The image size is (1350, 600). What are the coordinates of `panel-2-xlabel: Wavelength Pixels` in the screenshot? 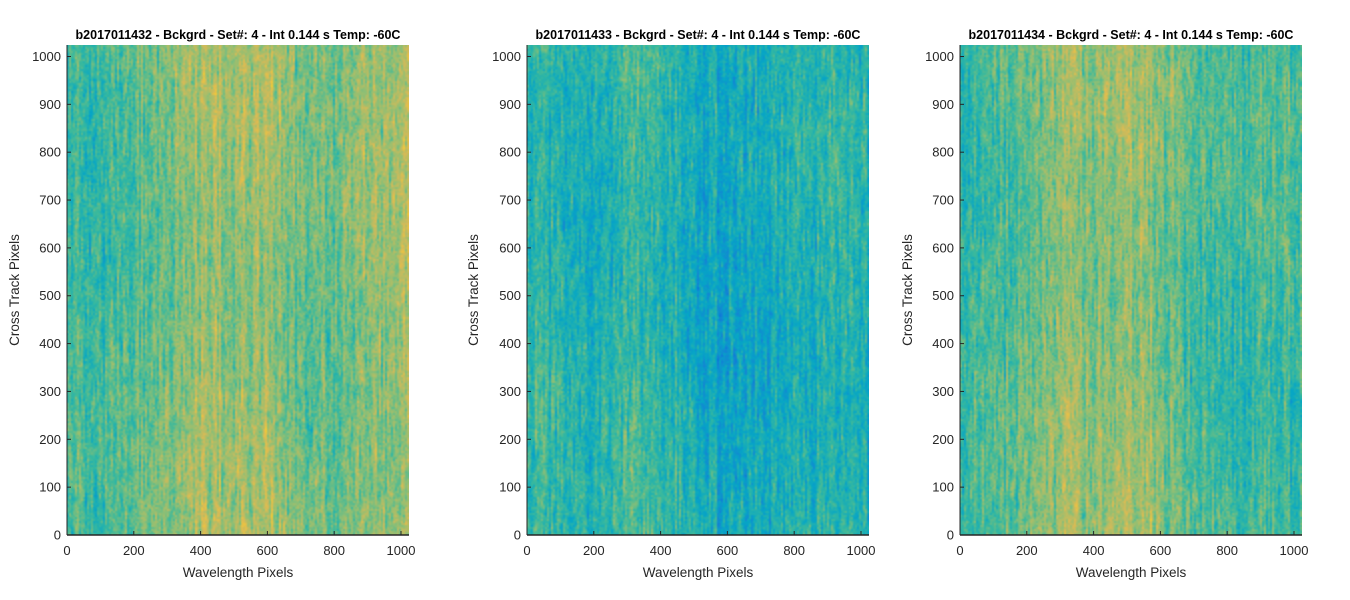 It's located at (698, 572).